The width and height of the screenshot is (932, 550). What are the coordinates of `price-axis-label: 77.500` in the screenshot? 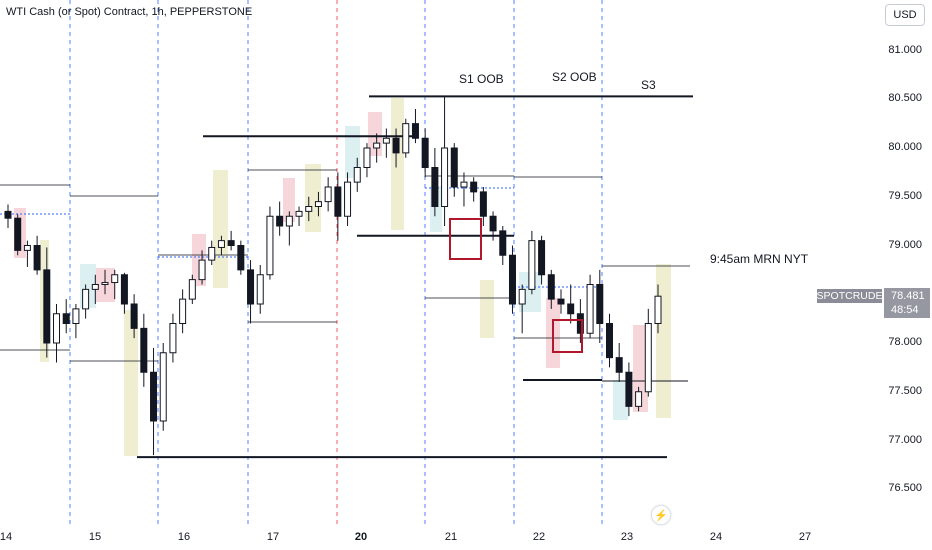 It's located at (905, 390).